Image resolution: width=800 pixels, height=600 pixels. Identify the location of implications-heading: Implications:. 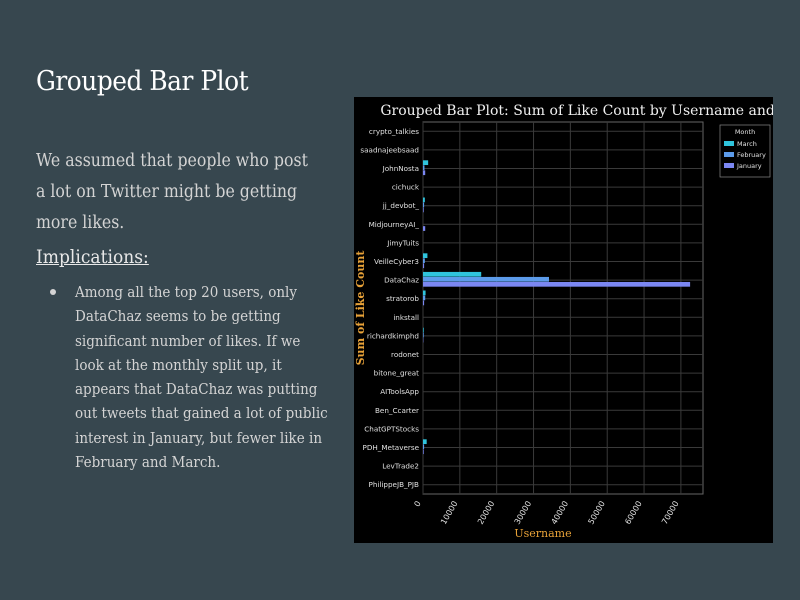
(92, 257).